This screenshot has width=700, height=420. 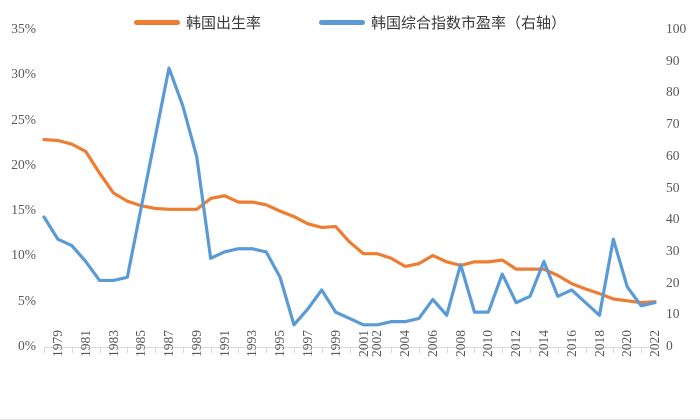 I want to click on y-axis-right-label: 0, so click(x=669, y=345).